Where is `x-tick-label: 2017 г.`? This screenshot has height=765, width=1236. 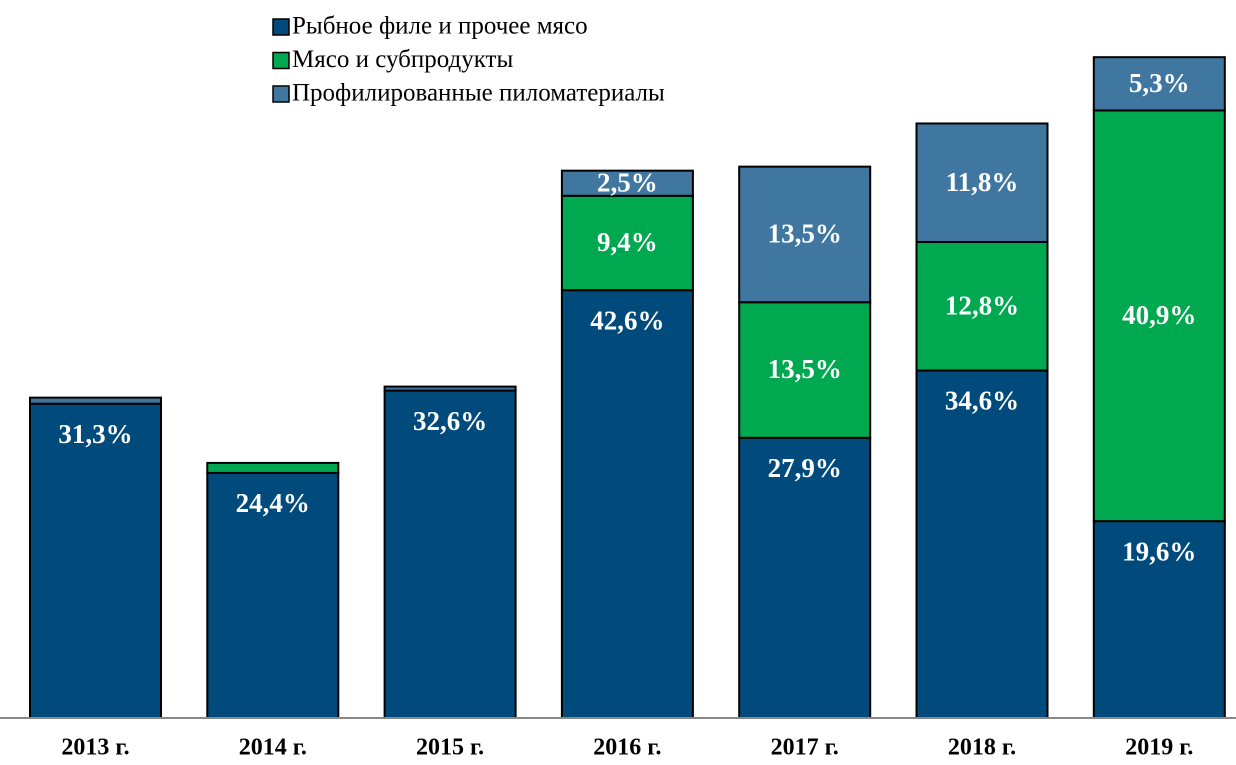 x-tick-label: 2017 г. is located at coordinates (805, 748).